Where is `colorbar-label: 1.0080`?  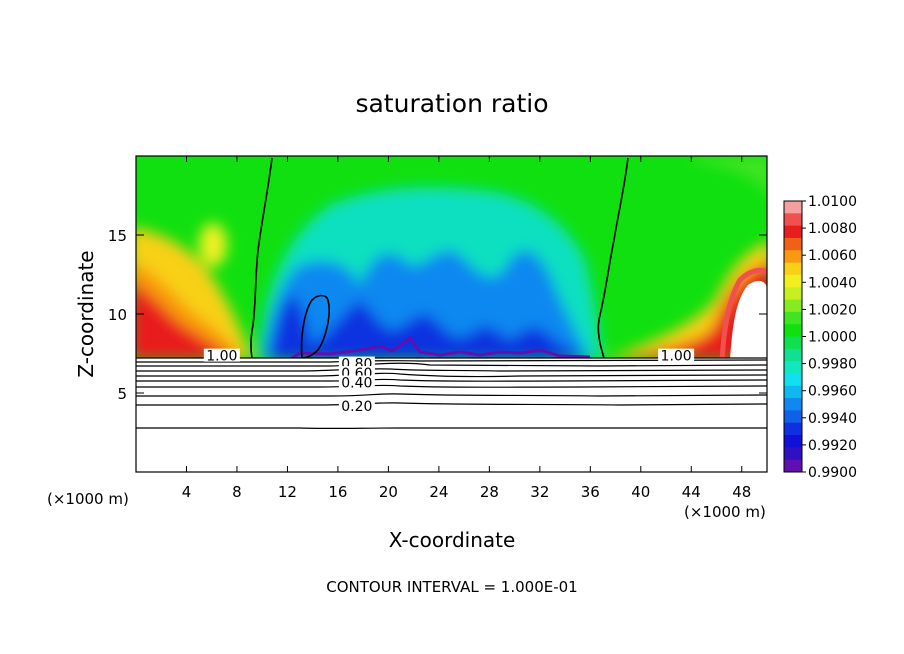
colorbar-label: 1.0080 is located at coordinates (832, 229).